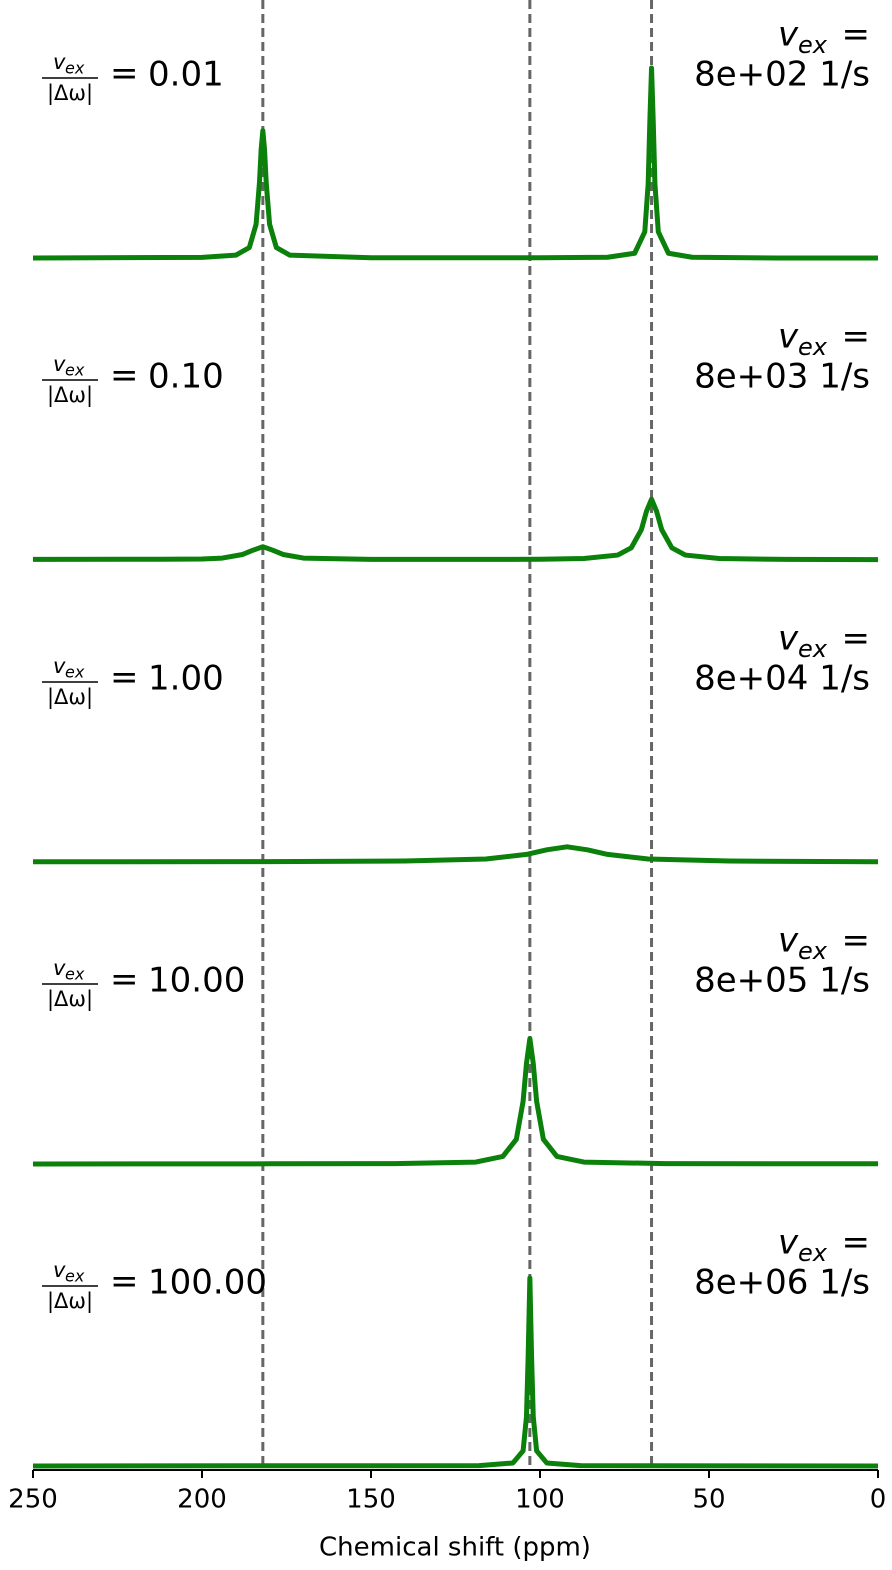 This screenshot has height=1570, width=892. I want to click on ratio-value: 100.00, so click(207, 1283).